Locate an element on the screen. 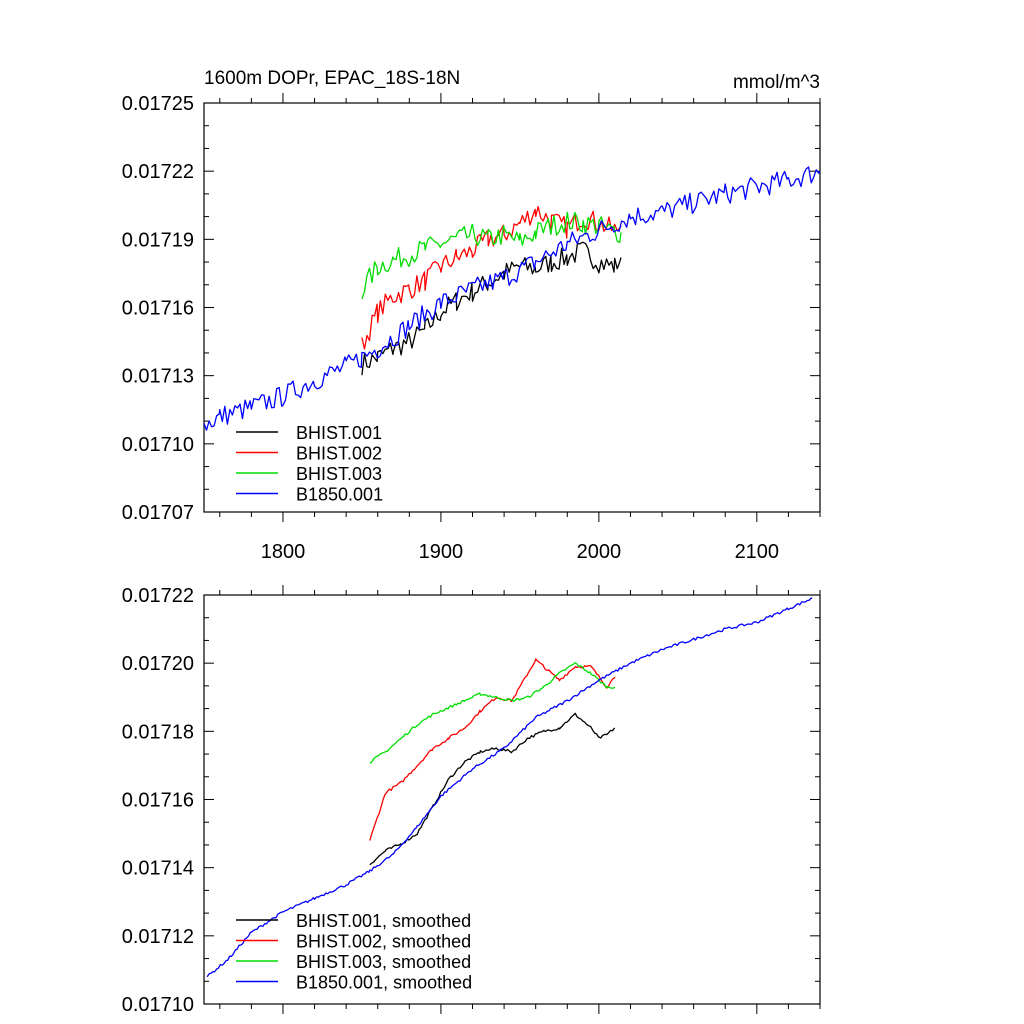 The width and height of the screenshot is (1024, 1024). bottom-y-tick-label: 0.01714 is located at coordinates (158, 869).